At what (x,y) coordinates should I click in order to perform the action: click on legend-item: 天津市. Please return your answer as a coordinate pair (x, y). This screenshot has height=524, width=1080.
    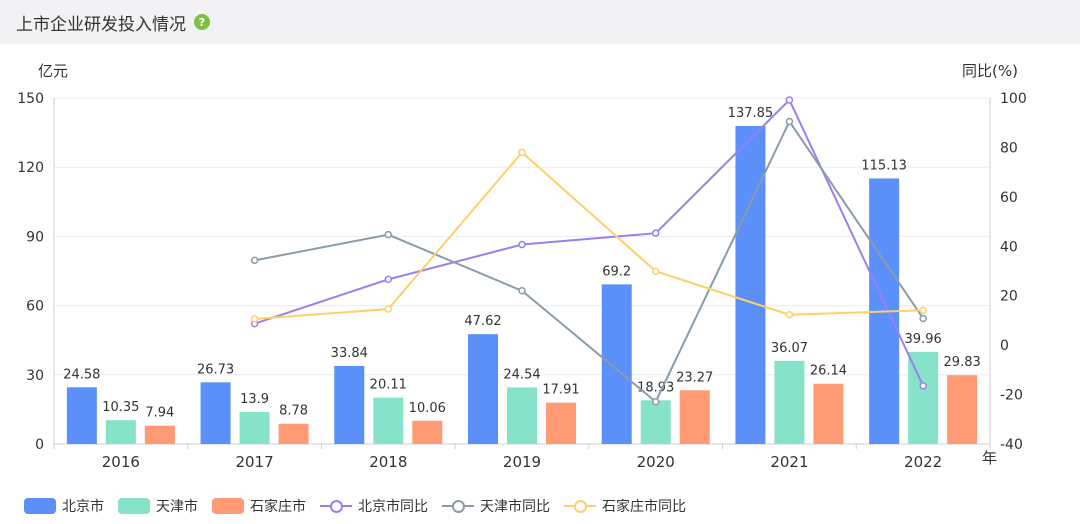
    Looking at the image, I should click on (158, 506).